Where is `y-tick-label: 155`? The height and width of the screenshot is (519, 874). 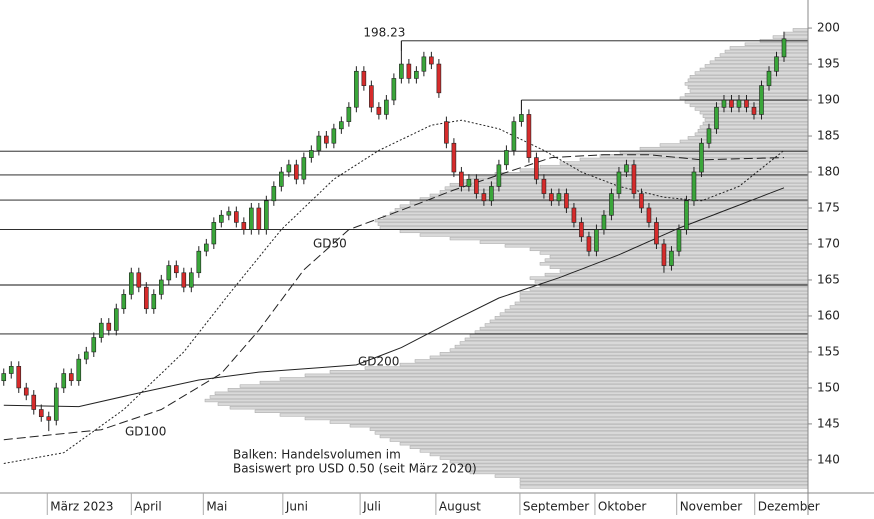
y-tick-label: 155 is located at coordinates (828, 351).